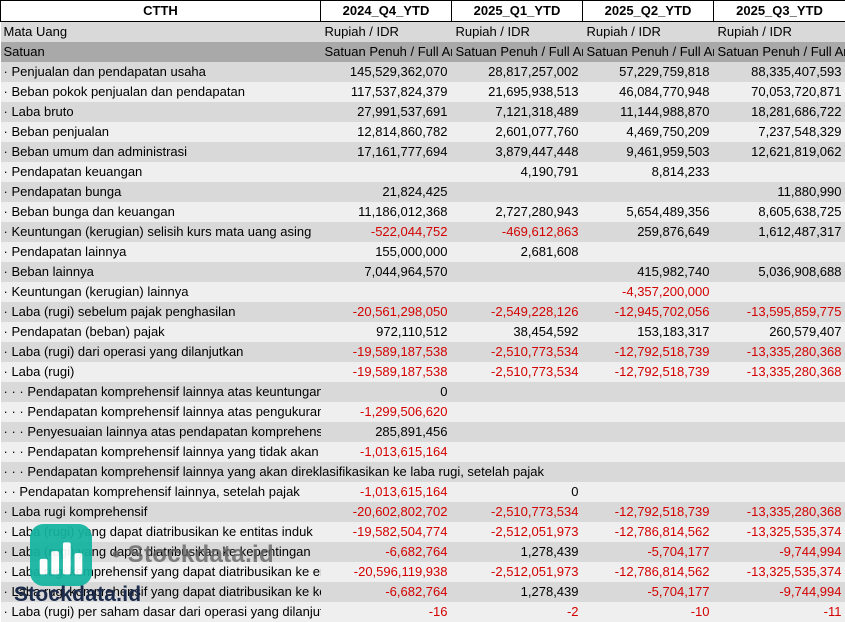  What do you see at coordinates (779, 112) in the screenshot?
I see `cell-value: 18,281,686,722` at bounding box center [779, 112].